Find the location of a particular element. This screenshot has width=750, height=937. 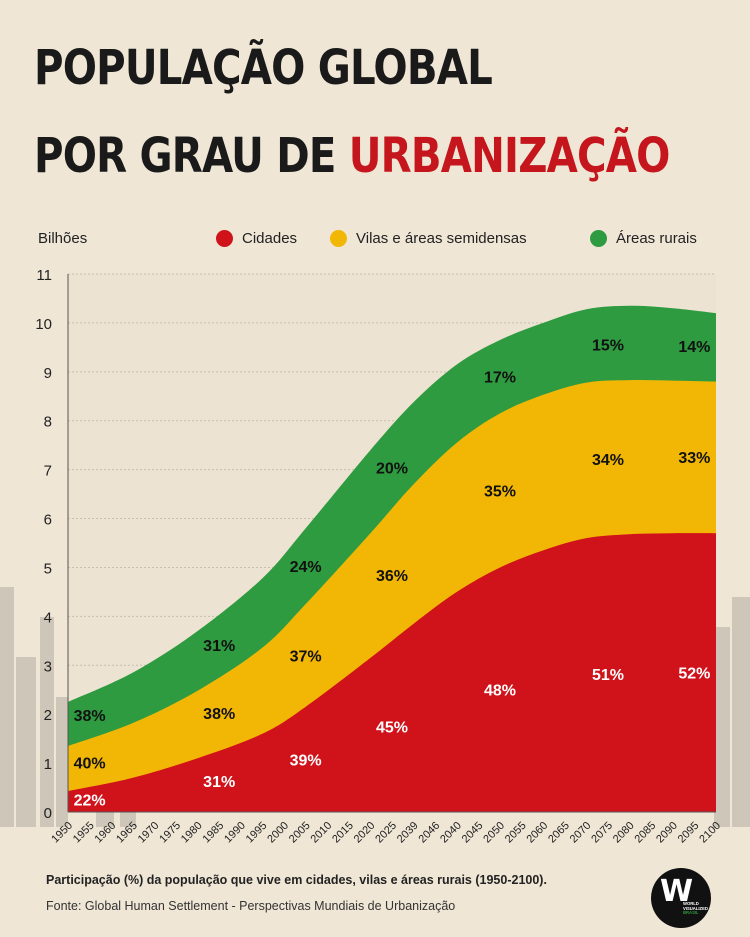

y-tick-label: 10 is located at coordinates (43, 324).